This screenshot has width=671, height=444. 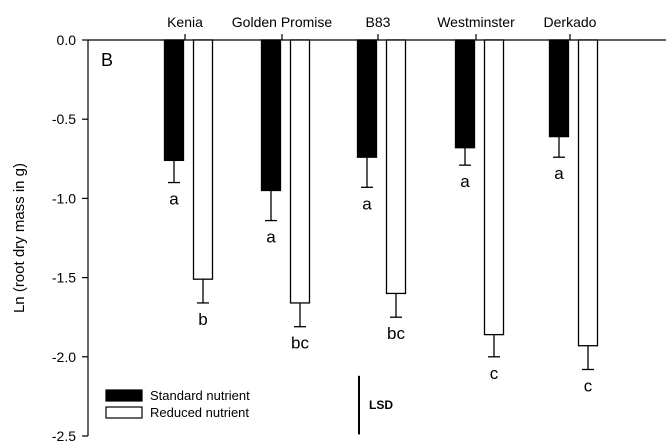 I want to click on lsd-label: LSD, so click(x=381, y=405).